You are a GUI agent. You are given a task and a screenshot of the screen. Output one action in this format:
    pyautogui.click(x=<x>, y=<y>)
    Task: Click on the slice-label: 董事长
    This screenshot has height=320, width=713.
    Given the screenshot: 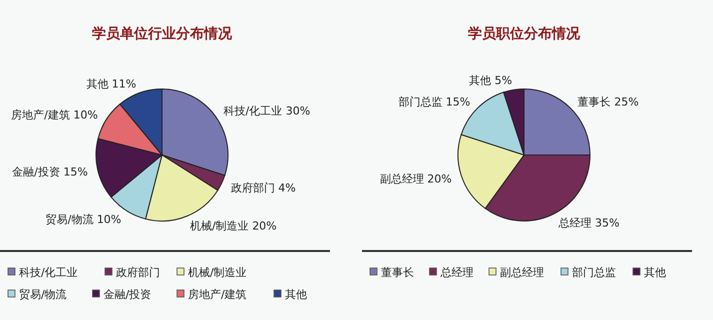 What is the action you would take?
    pyautogui.click(x=594, y=101)
    